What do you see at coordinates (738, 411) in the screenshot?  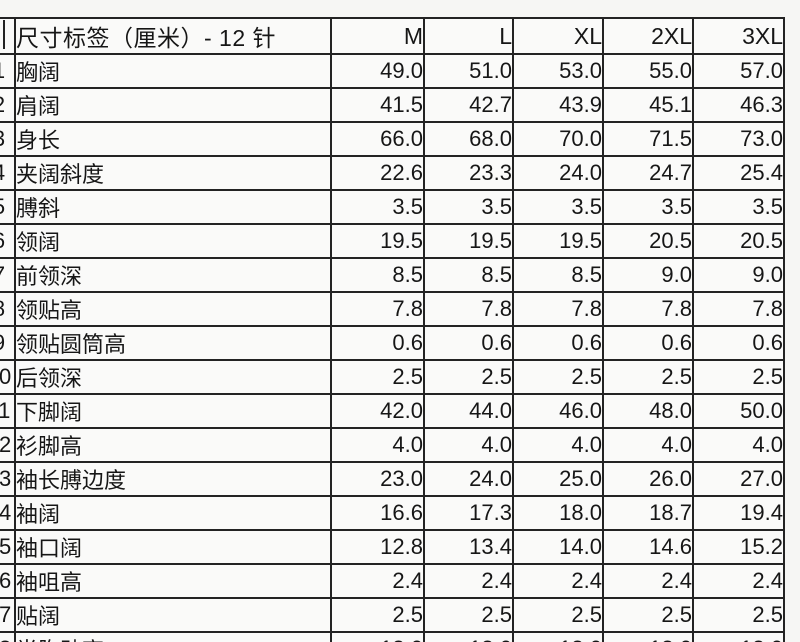 I see `value-cell-3xl: 50.0` at bounding box center [738, 411].